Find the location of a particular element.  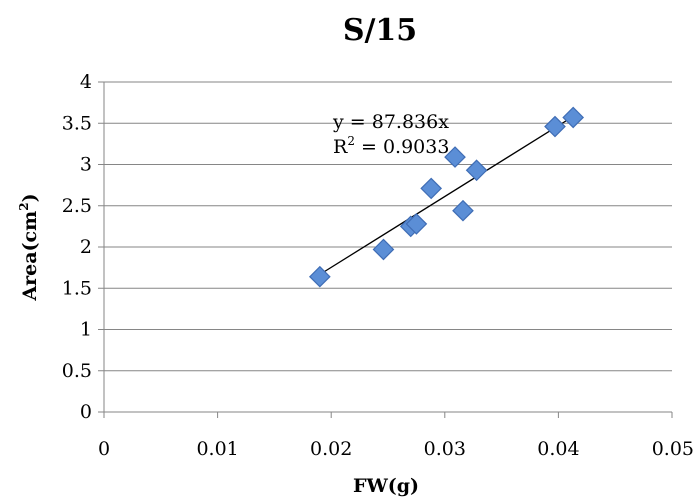

r-squared-label: R2 = 0.9033 is located at coordinates (391, 146).